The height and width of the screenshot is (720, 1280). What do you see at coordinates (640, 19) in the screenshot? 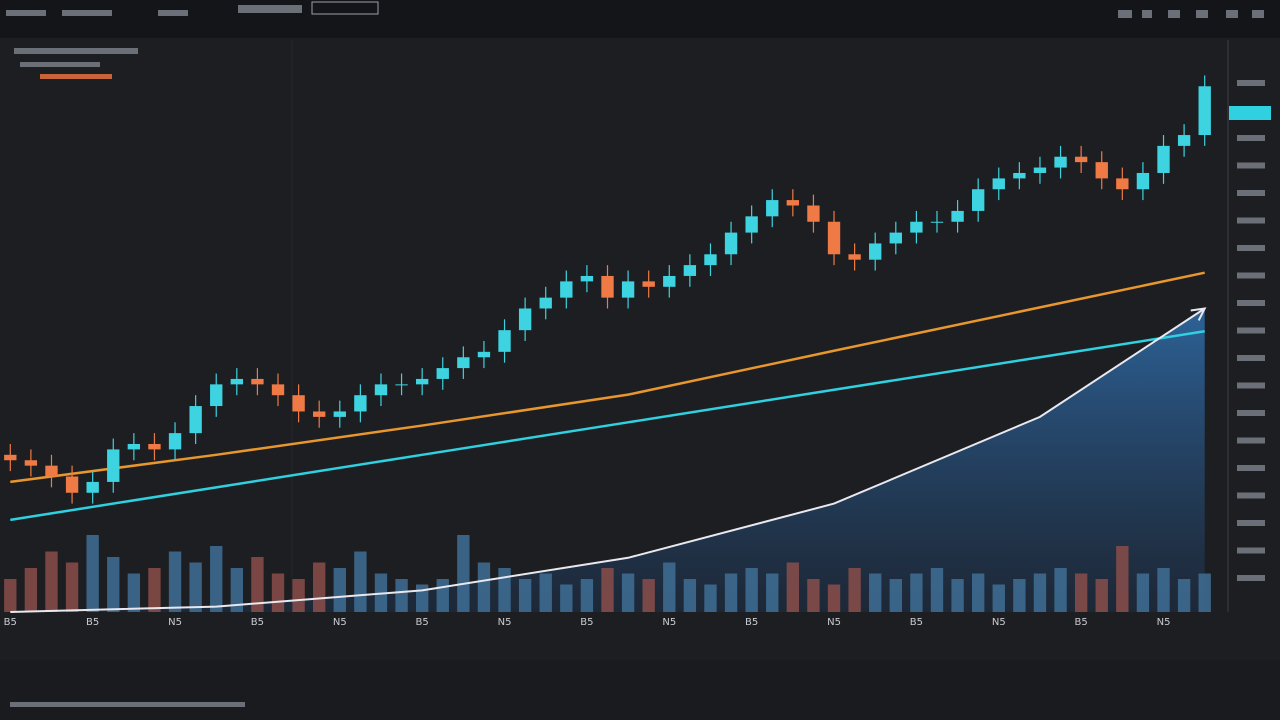
I see `top-bar` at bounding box center [640, 19].